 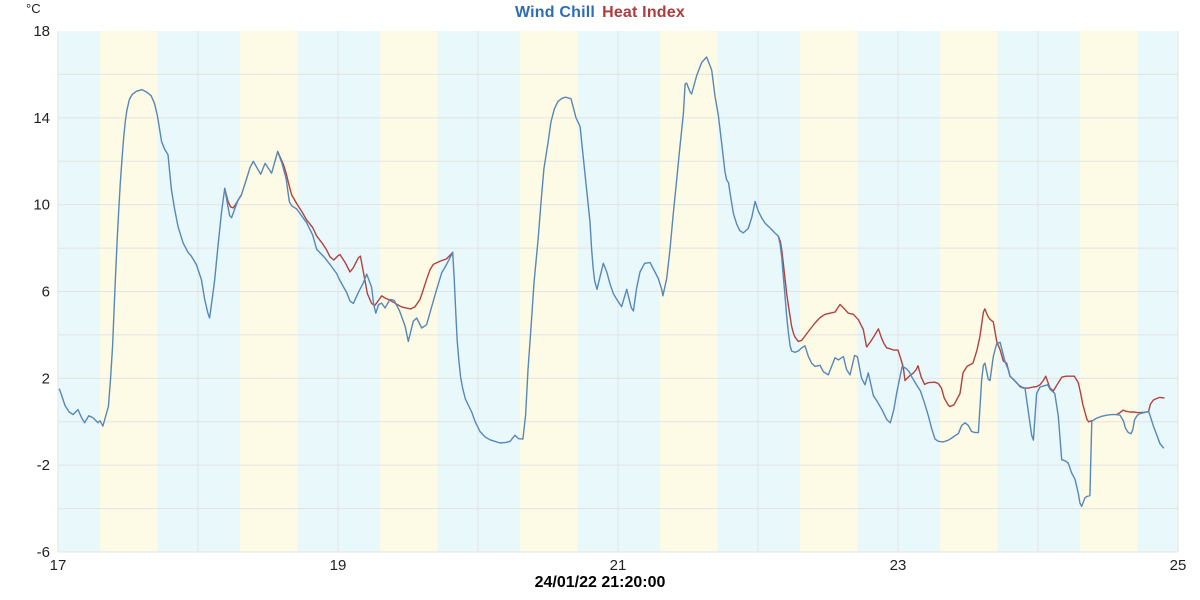 I want to click on y-tick-label: 6, so click(x=46, y=292).